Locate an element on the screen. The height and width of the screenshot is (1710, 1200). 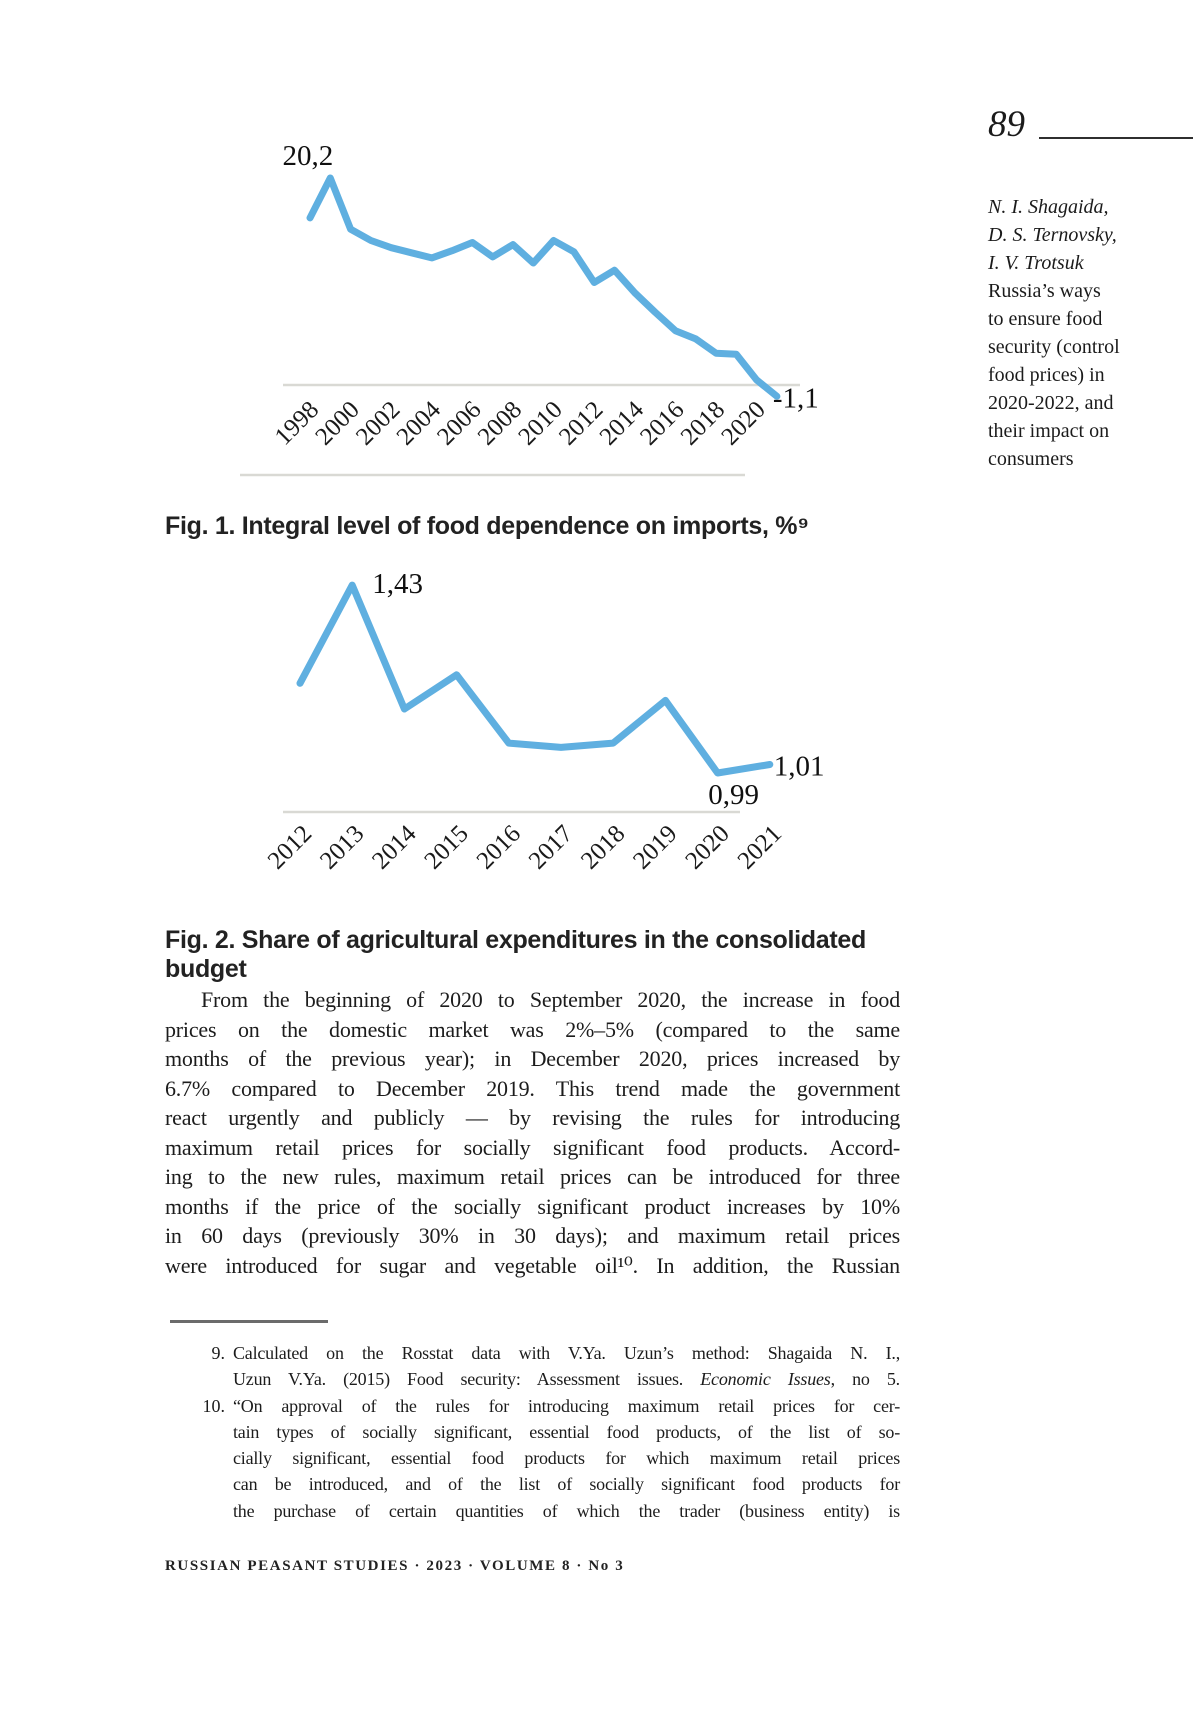
x-tick-label: 2000 is located at coordinates (337, 423).